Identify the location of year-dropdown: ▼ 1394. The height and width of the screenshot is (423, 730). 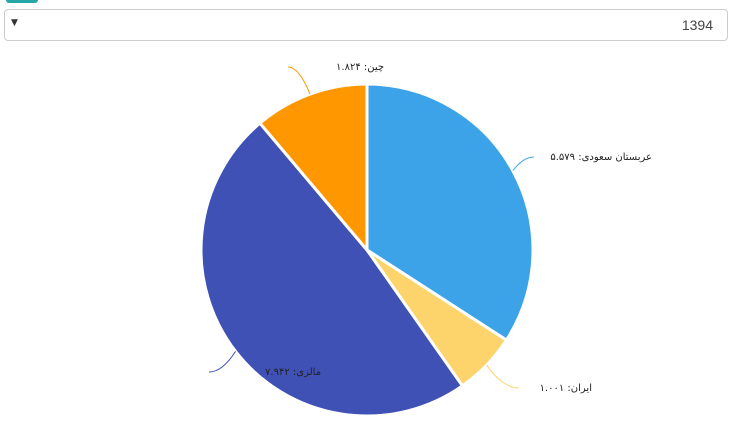
(366, 25).